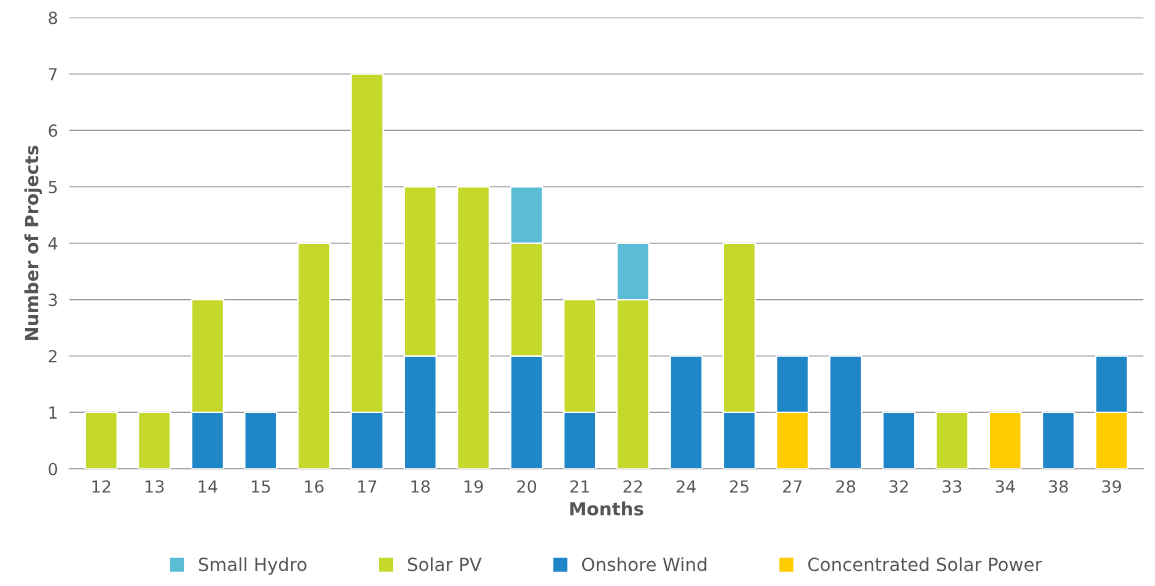 The width and height of the screenshot is (1155, 586). I want to click on legend-label: Solar PV, so click(444, 564).